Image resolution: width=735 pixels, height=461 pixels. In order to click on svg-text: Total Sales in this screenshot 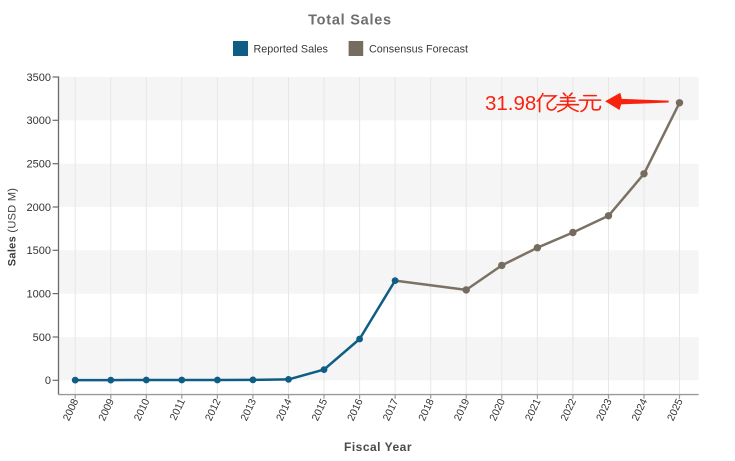, I will do `click(350, 21)`.